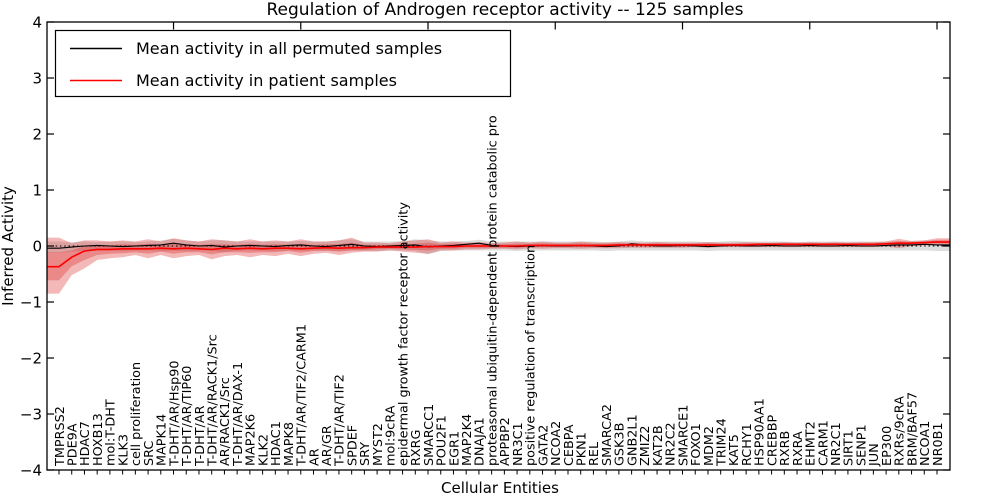 This screenshot has width=1000, height=500. What do you see at coordinates (938, 444) in the screenshot?
I see `x-tick-label: NR0B1` at bounding box center [938, 444].